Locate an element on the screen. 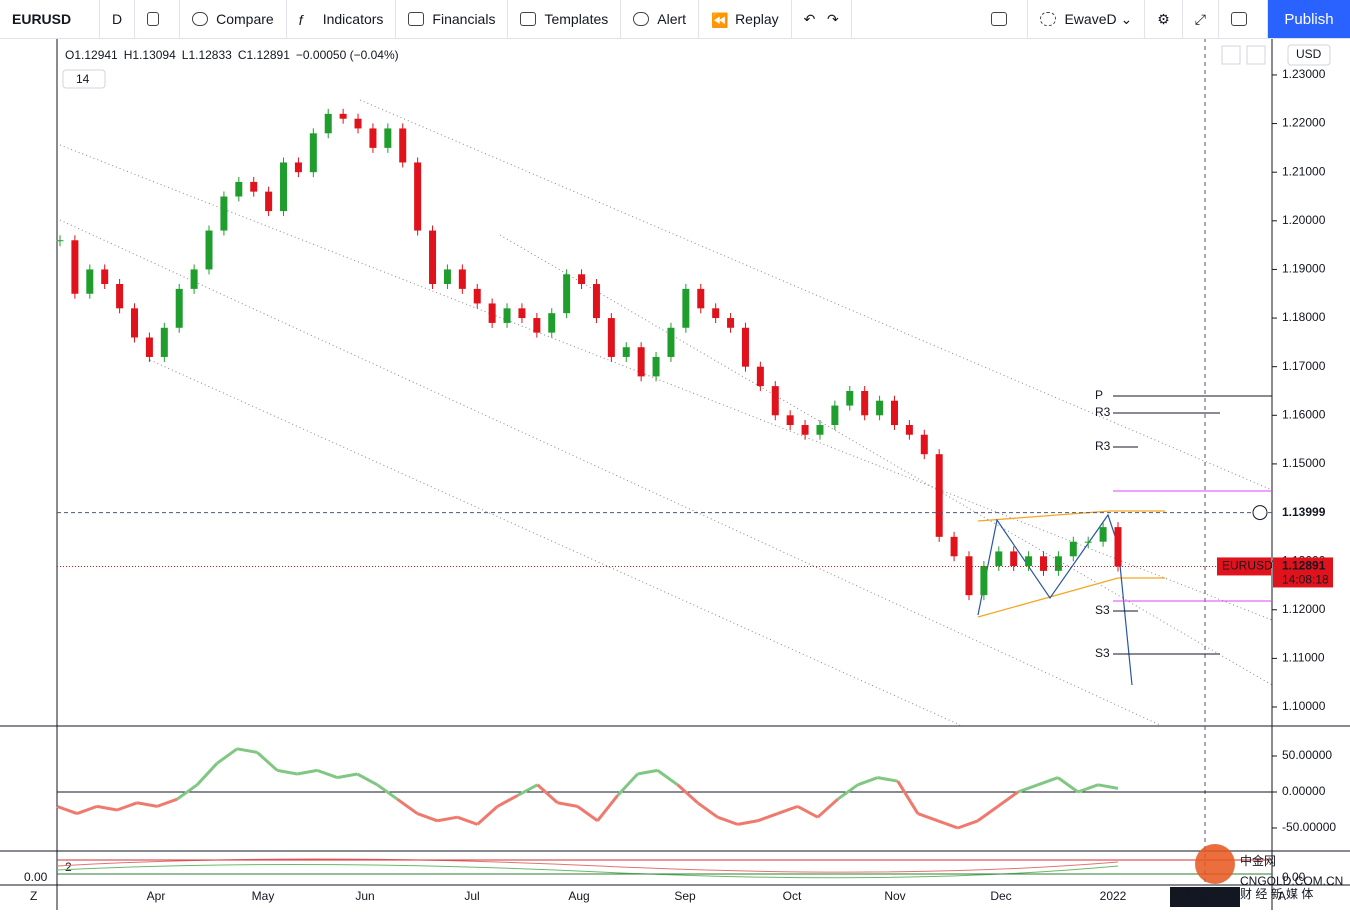 The image size is (1350, 913). snapshot is located at coordinates (1243, 19).